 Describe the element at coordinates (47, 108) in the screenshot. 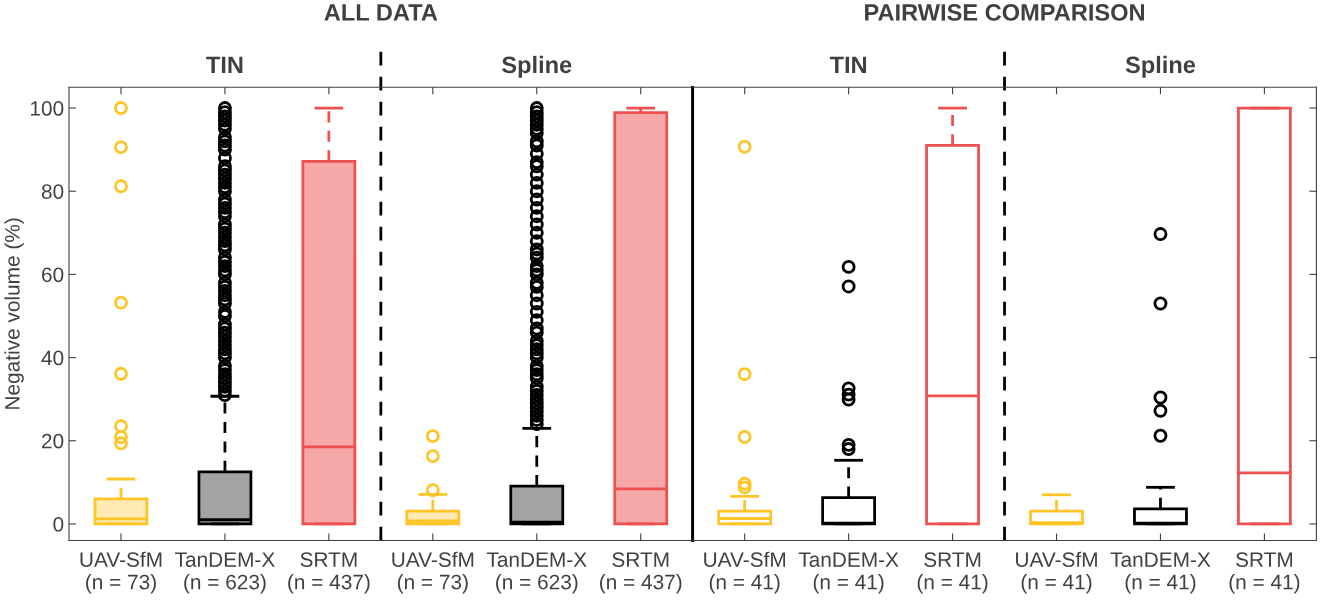

I see `y-tick-label: 100` at that location.